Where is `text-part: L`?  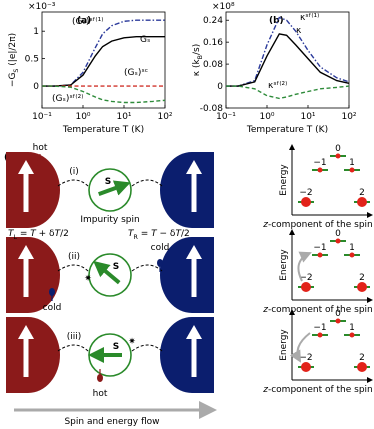
text-part: L is located at coordinates (16, 237).